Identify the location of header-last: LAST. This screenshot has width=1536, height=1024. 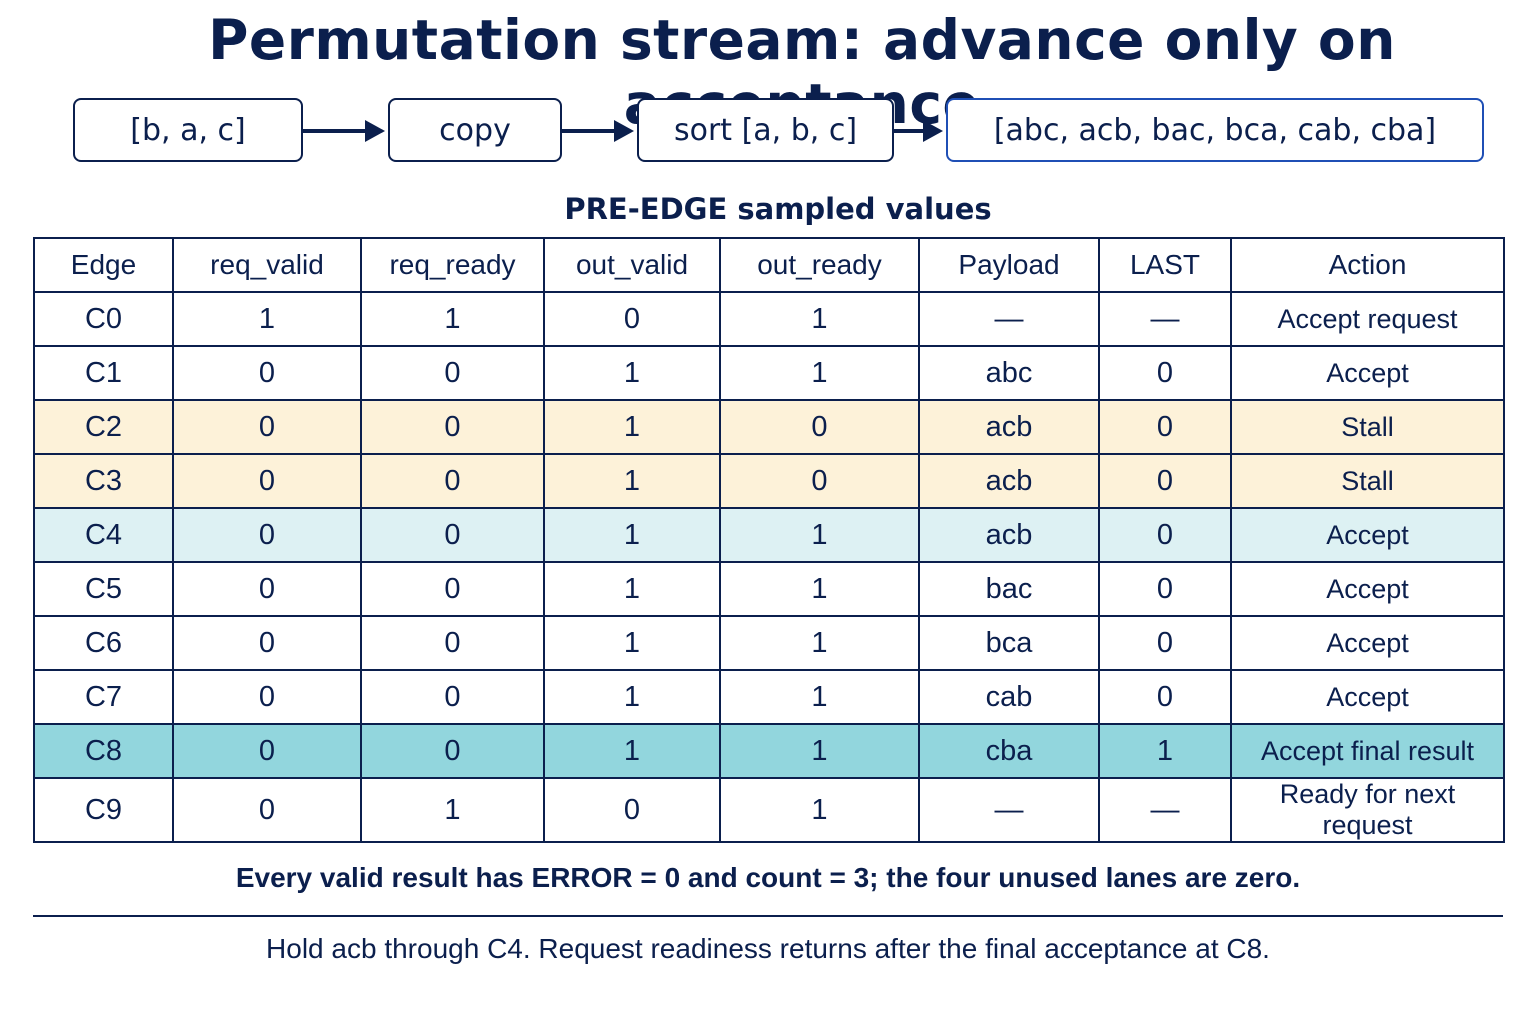
(1165, 265).